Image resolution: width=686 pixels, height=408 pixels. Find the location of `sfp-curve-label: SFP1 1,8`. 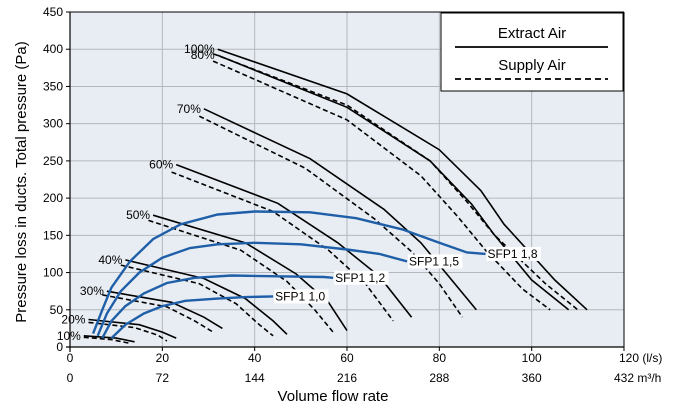

sfp-curve-label: SFP1 1,8 is located at coordinates (513, 254).